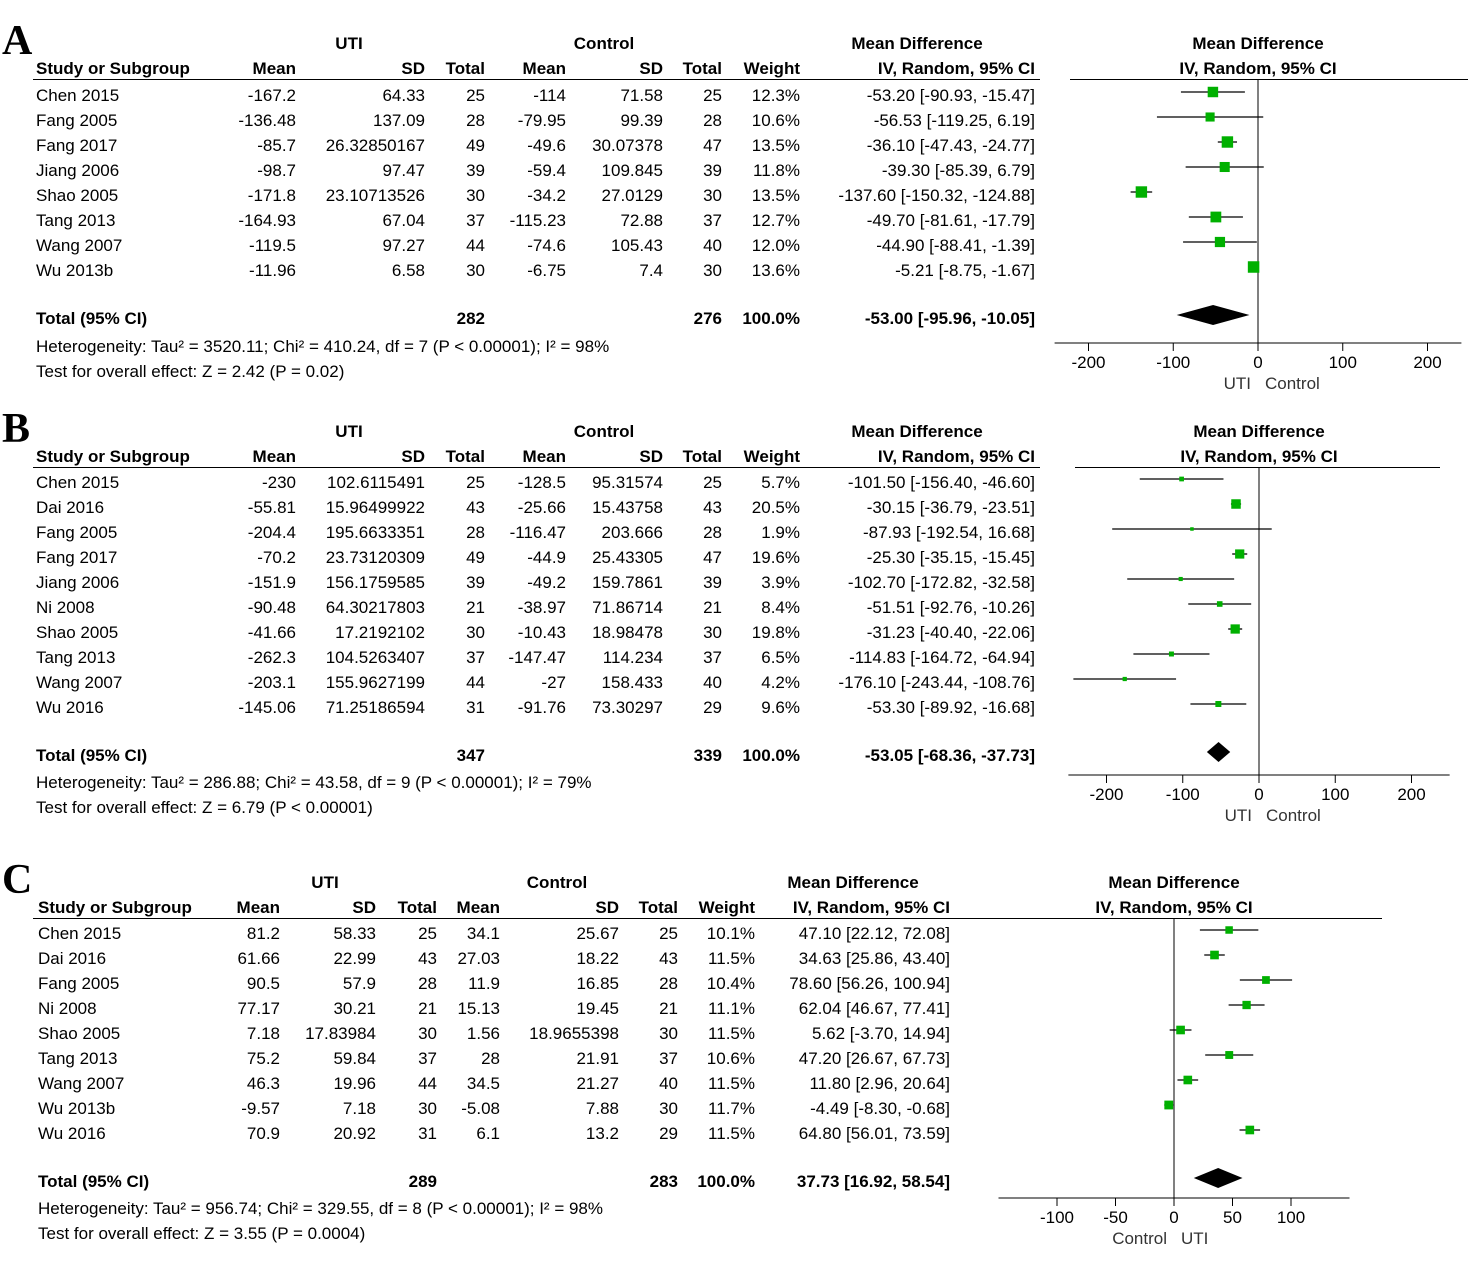 This screenshot has height=1269, width=1476. What do you see at coordinates (549, 95) in the screenshot?
I see `control-mean: -114` at bounding box center [549, 95].